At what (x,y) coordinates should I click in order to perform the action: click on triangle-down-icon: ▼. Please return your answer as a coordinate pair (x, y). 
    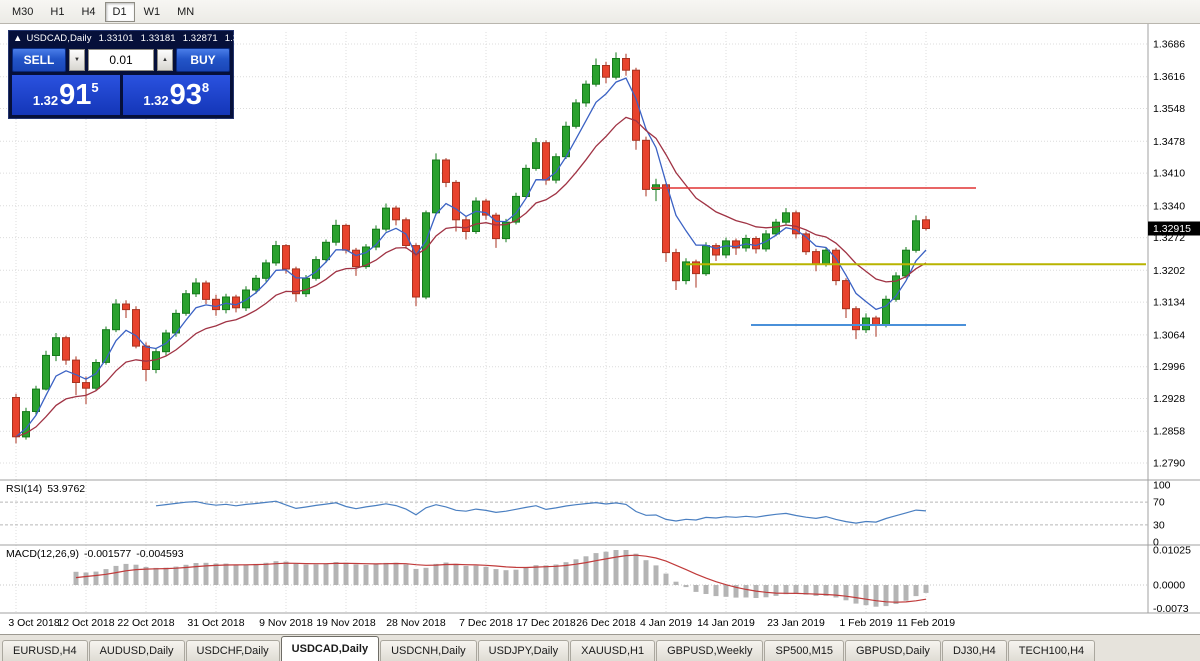
    Looking at the image, I should click on (77, 60).